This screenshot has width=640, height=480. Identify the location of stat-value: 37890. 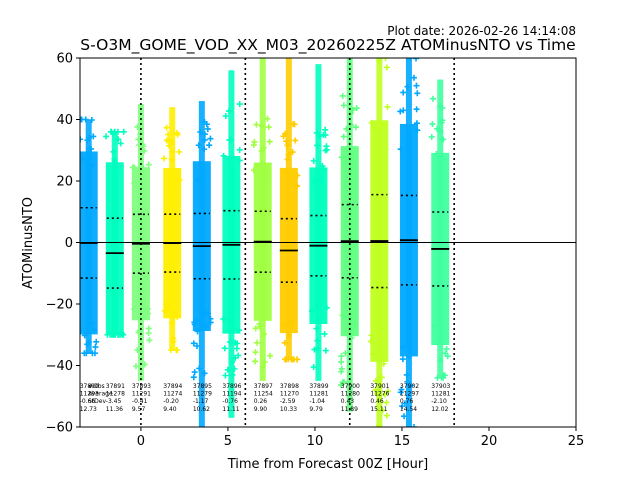
(89, 386).